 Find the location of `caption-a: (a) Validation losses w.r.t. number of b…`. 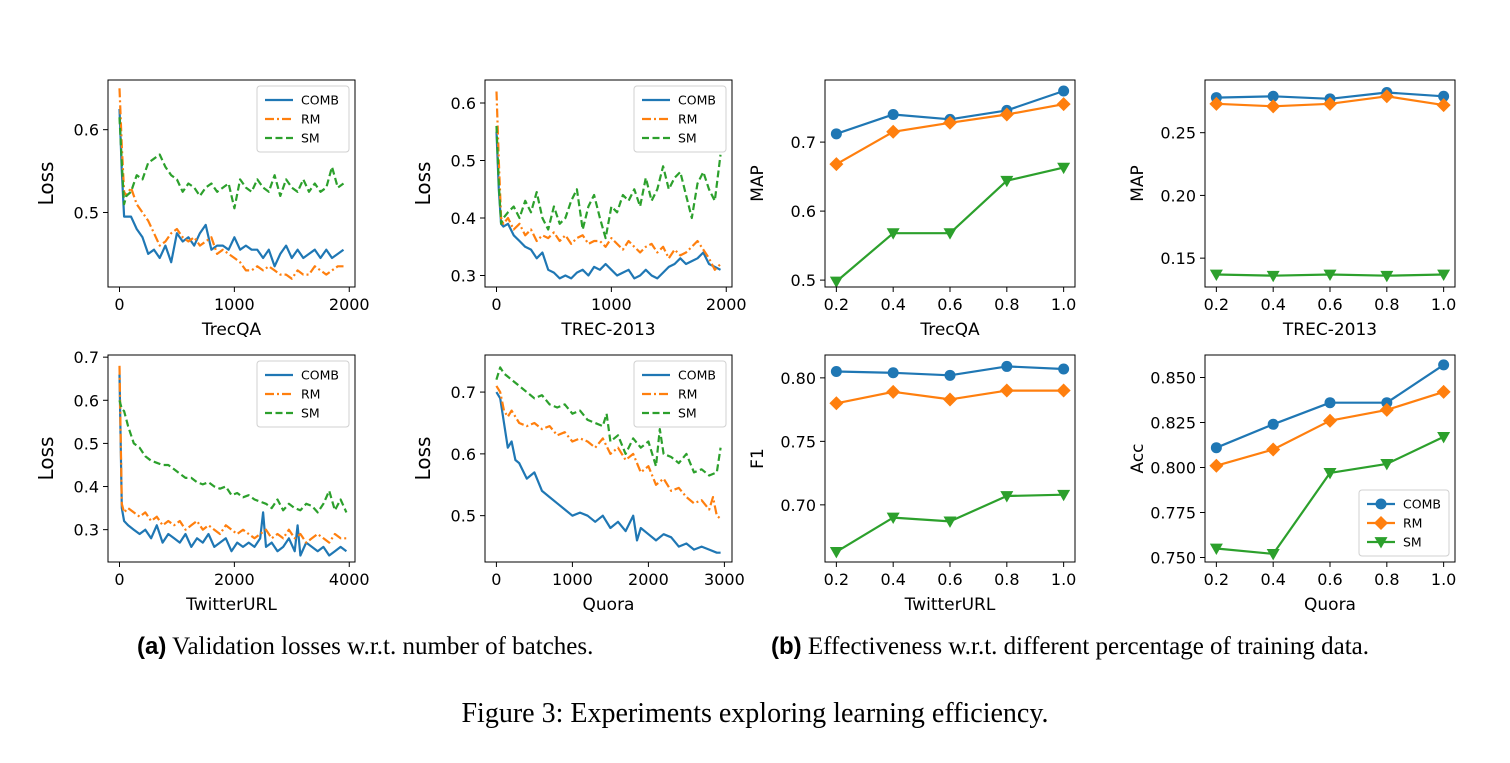

caption-a: (a) Validation losses w.r.t. number of b… is located at coordinates (365, 647).